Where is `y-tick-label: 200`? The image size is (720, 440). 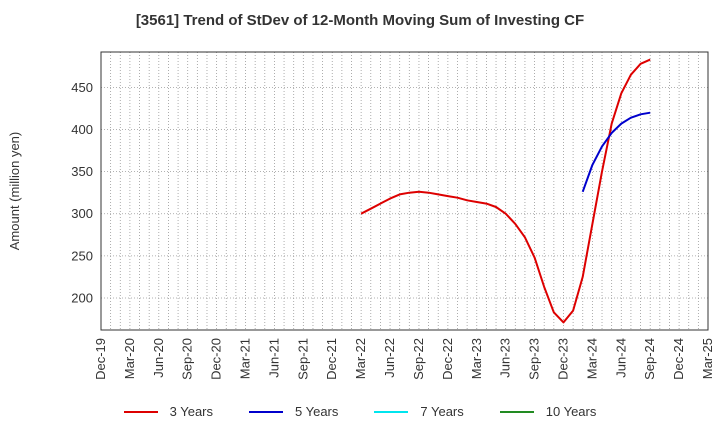 y-tick-label: 200 is located at coordinates (82, 297).